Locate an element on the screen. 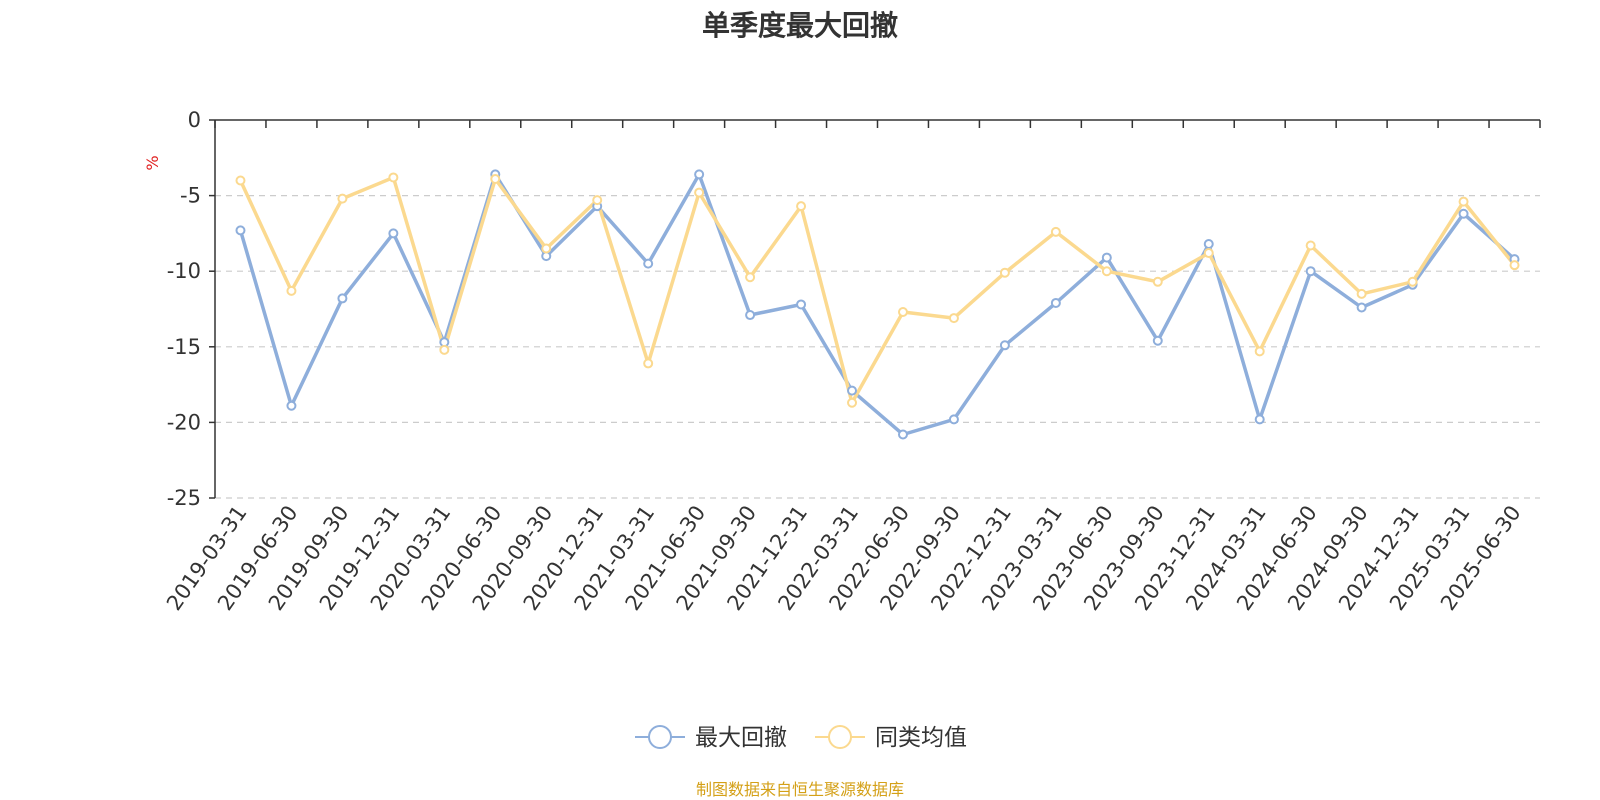 This screenshot has width=1600, height=800. legend: 最大回撤 同类均值 is located at coordinates (801, 738).